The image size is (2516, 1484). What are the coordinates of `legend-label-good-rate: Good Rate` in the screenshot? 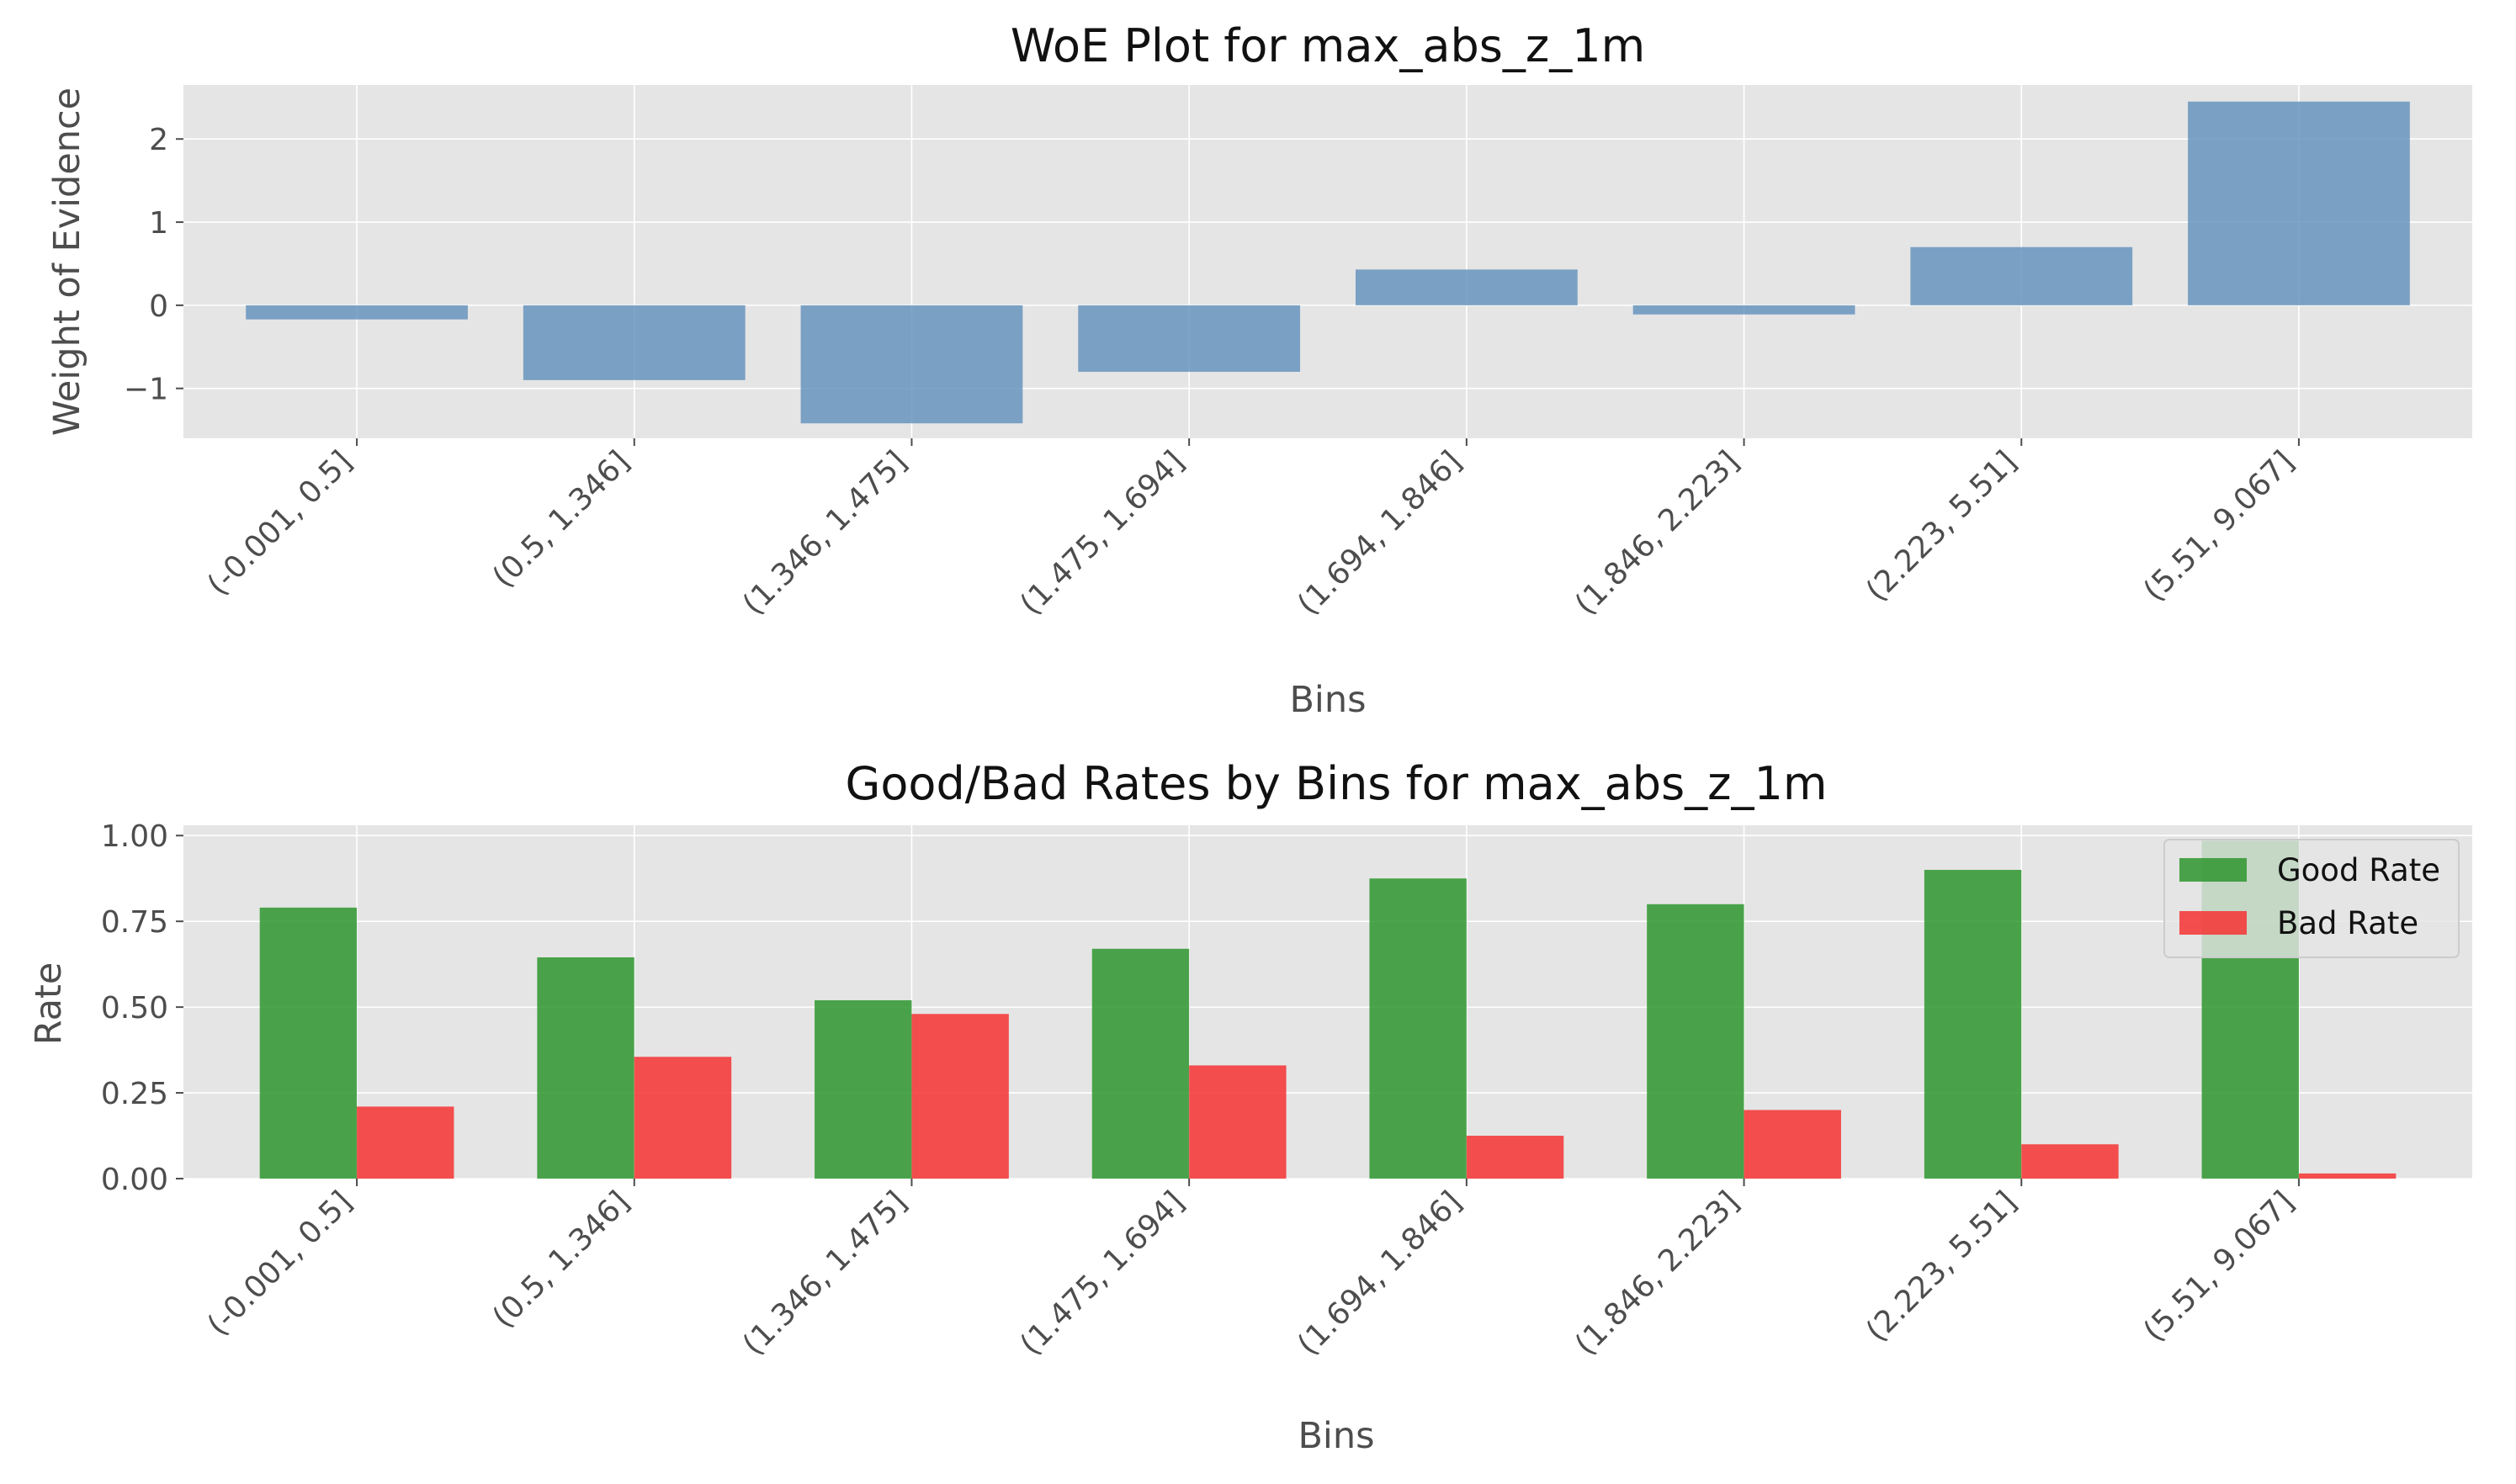 It's located at (2358, 870).